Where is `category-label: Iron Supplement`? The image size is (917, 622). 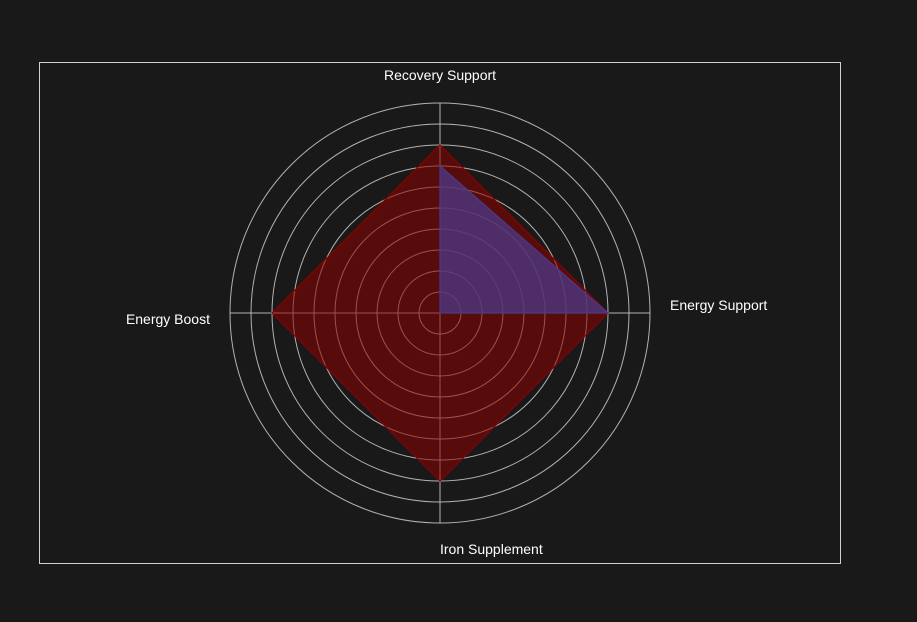 category-label: Iron Supplement is located at coordinates (491, 549).